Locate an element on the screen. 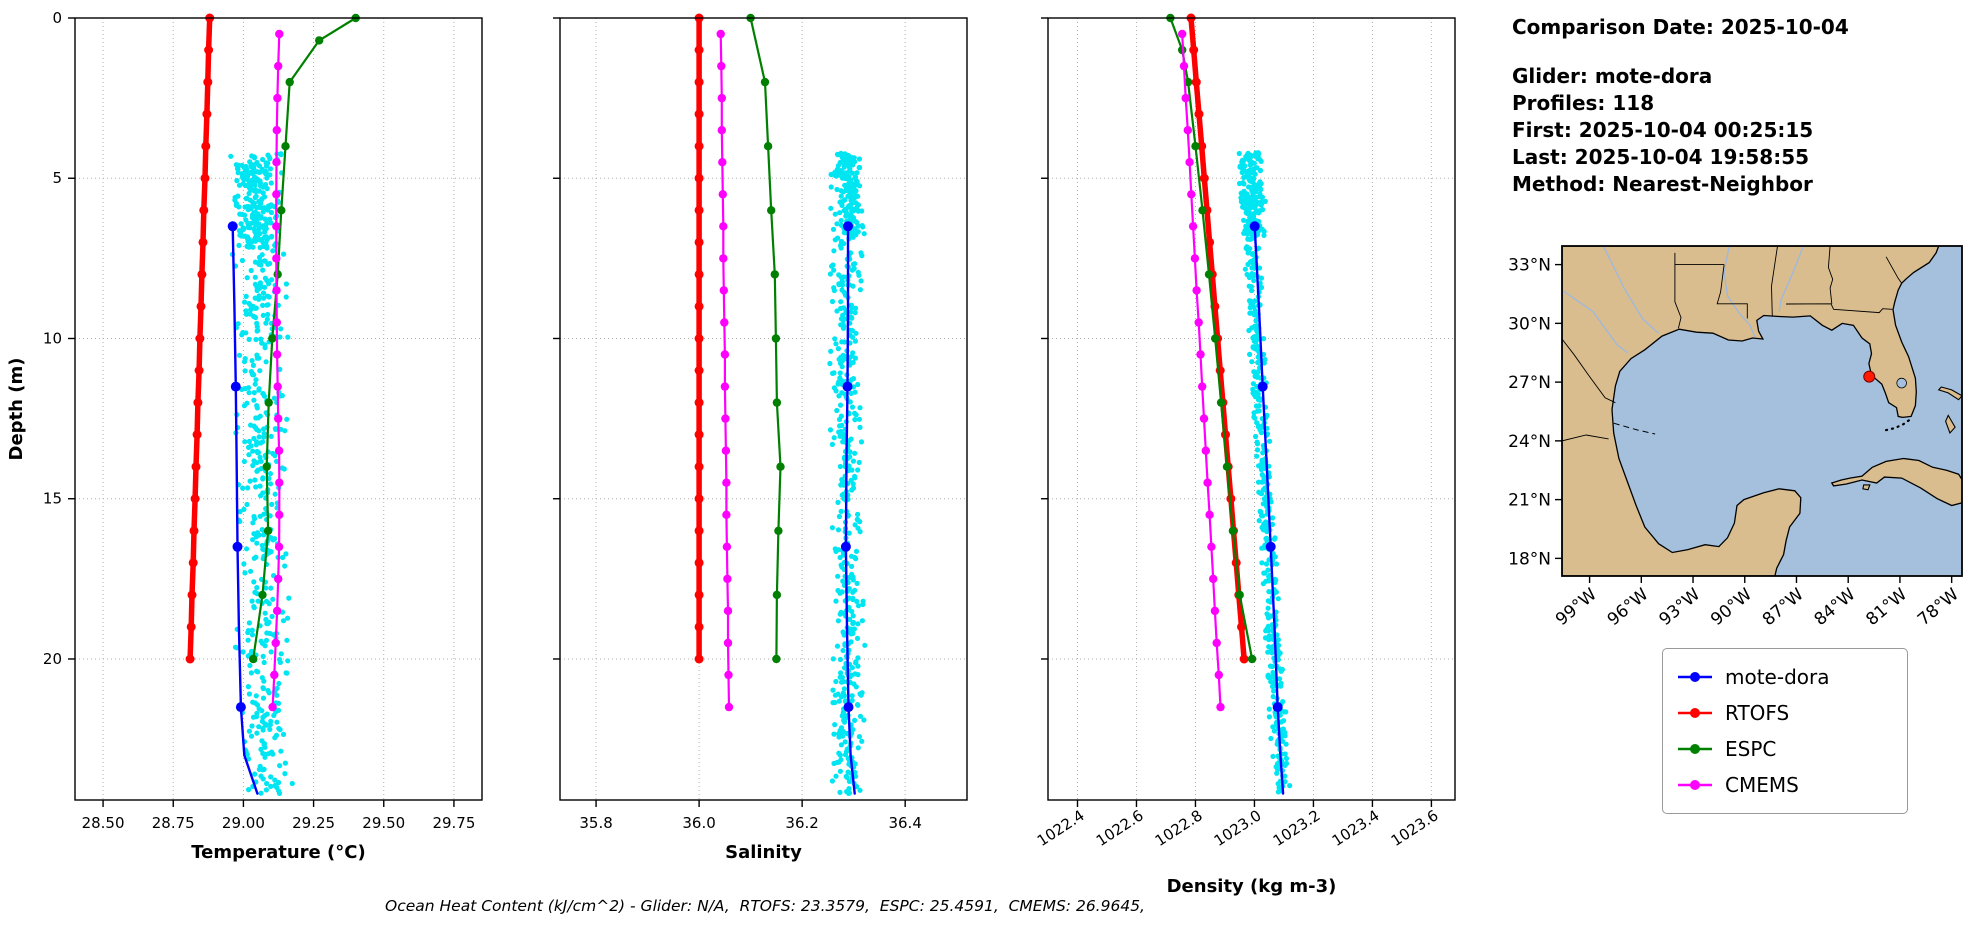 Image resolution: width=1987 pixels, height=938 pixels. density-xlabel: Density (kg m-3) is located at coordinates (1252, 886).